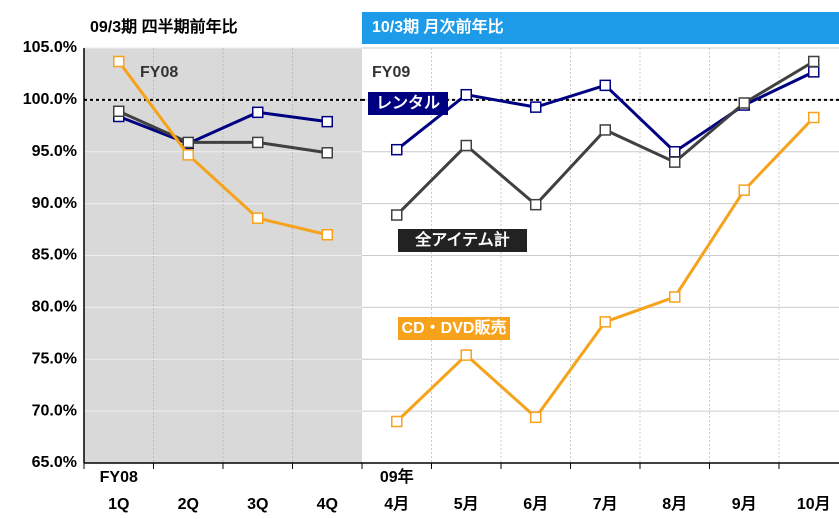 The height and width of the screenshot is (519, 839). Describe the element at coordinates (605, 504) in the screenshot. I see `x-tick-label: 7月` at that location.